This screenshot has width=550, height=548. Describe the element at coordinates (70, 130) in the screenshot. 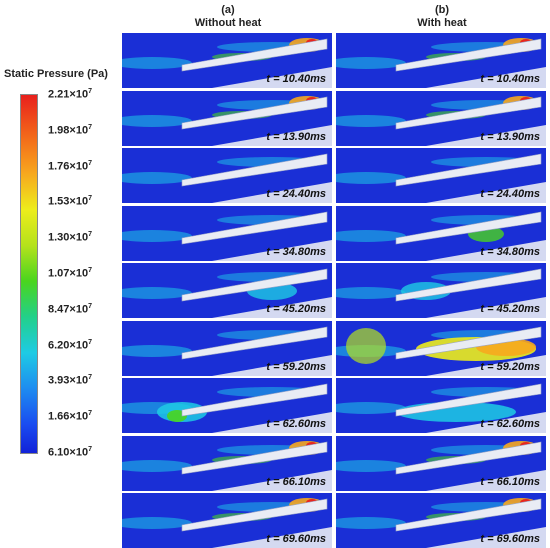

I see `legend-tick-label: 1.98×10⁷` at that location.